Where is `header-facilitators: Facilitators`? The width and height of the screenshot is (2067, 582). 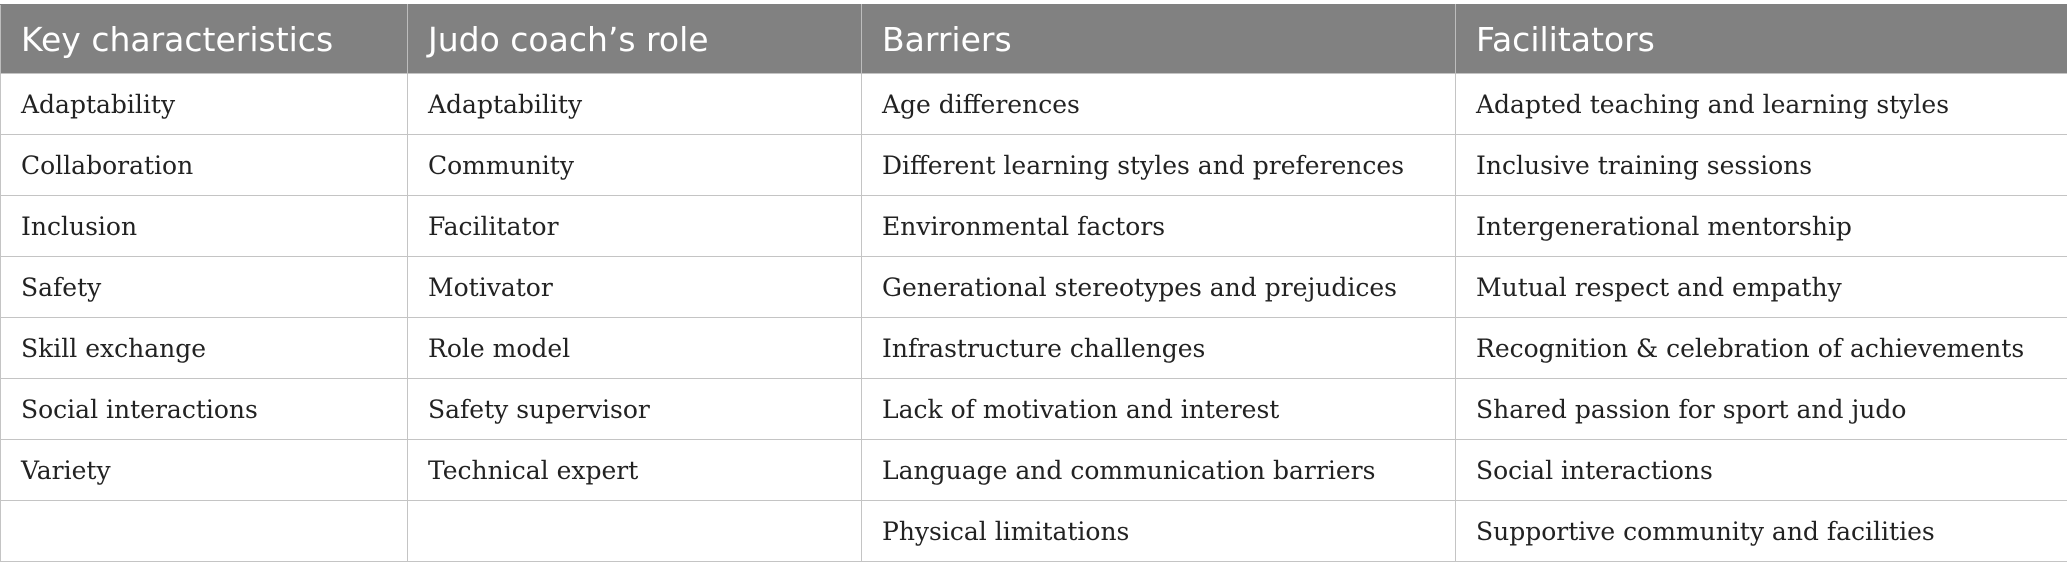 header-facilitators: Facilitators is located at coordinates (1761, 39).